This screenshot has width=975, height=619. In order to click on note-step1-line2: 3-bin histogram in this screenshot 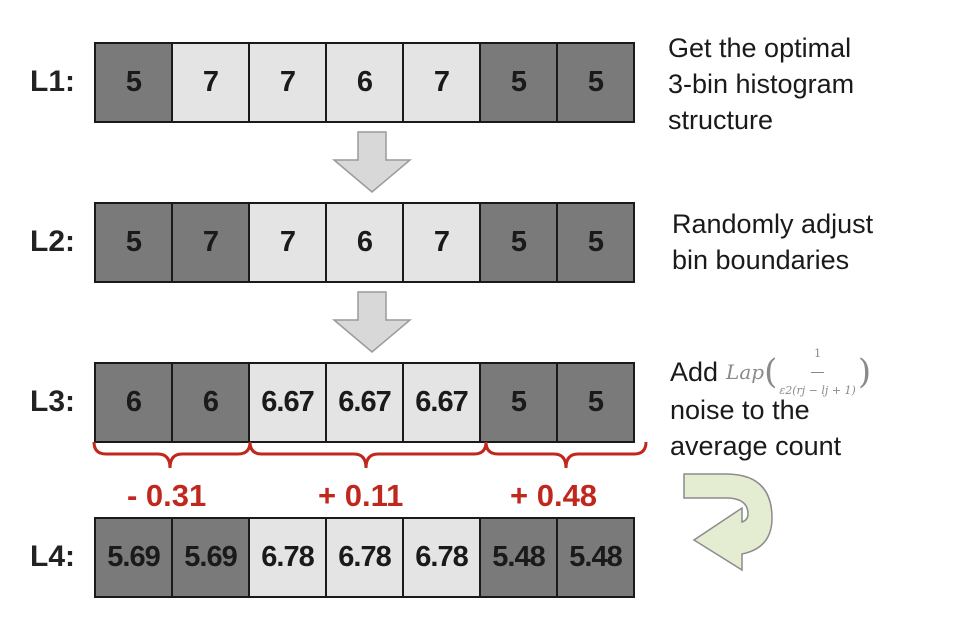, I will do `click(761, 84)`.